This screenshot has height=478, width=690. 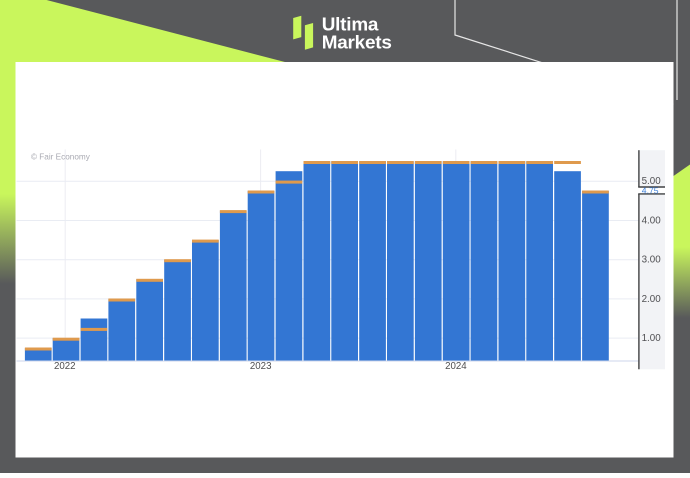 What do you see at coordinates (456, 366) in the screenshot?
I see `svg-text: 2024` at bounding box center [456, 366].